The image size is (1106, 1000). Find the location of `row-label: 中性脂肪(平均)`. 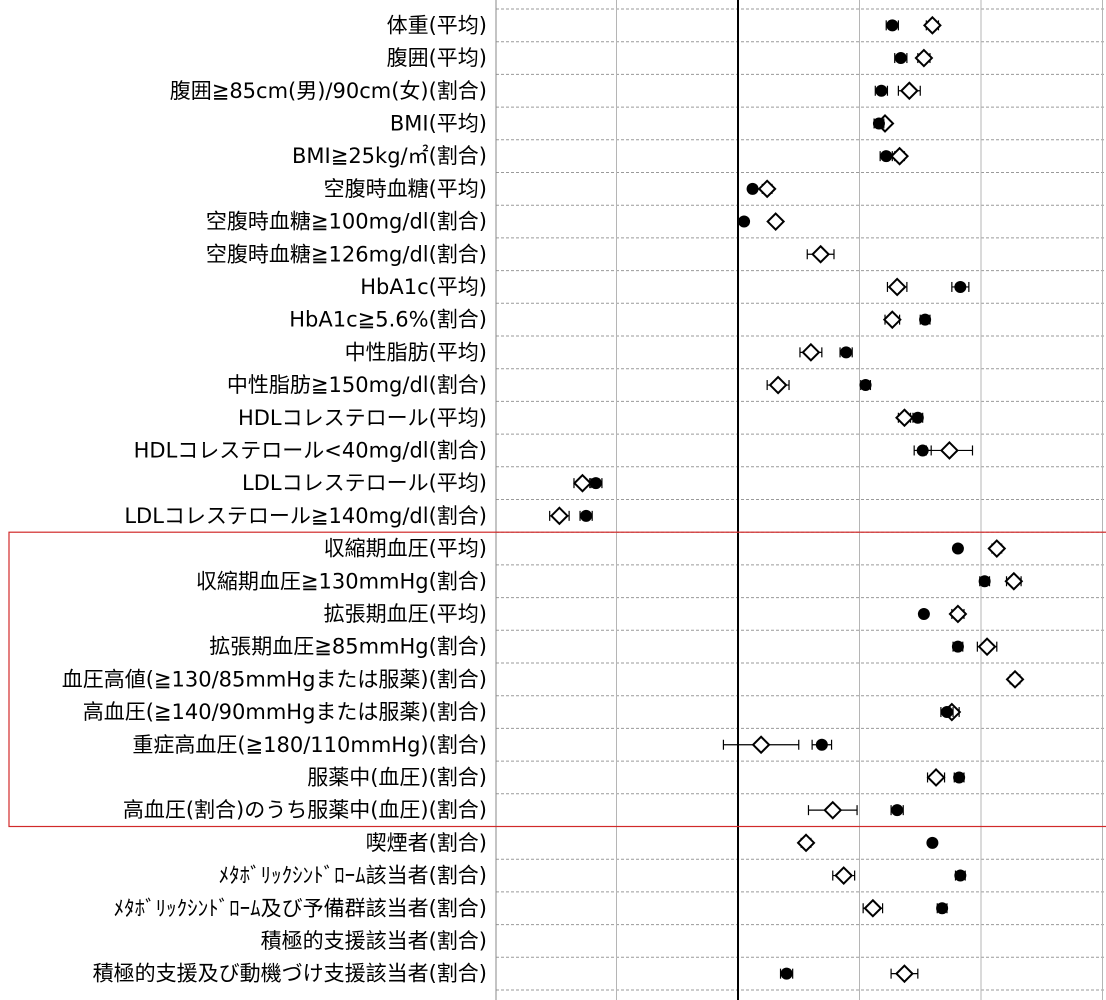

row-label: 中性脂肪(平均) is located at coordinates (416, 352).